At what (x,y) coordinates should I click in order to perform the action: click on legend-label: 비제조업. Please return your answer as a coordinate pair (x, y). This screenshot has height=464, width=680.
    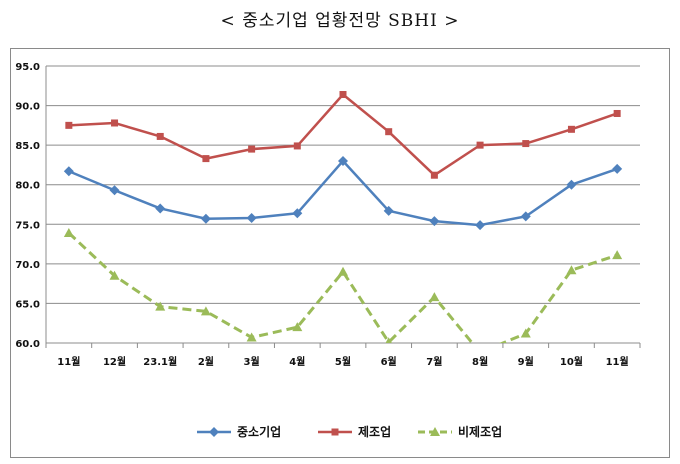
    Looking at the image, I should click on (480, 431).